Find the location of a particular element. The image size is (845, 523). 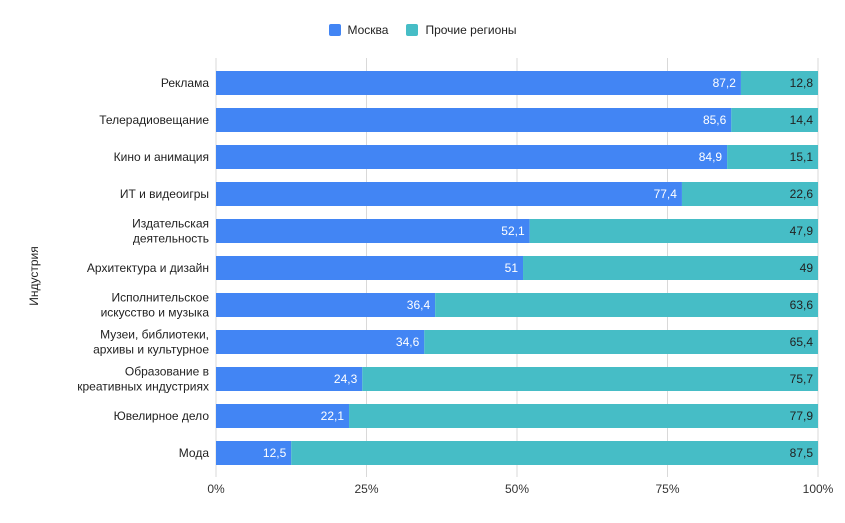

data-label-other-regions: 87,5 is located at coordinates (802, 453).